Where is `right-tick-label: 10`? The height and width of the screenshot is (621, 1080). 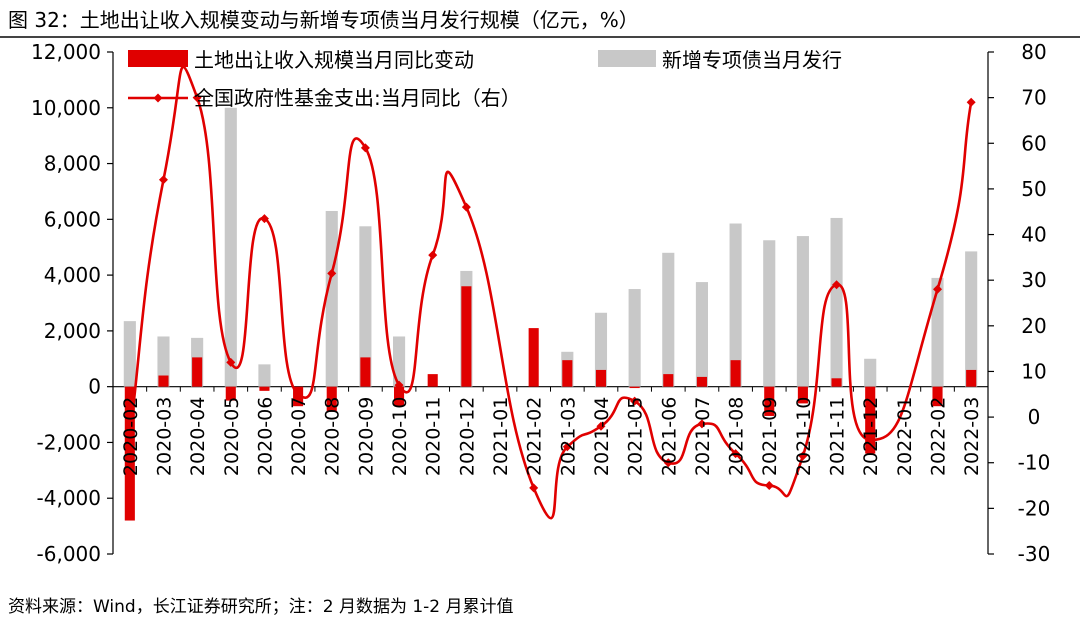 right-tick-label: 10 is located at coordinates (1033, 371).